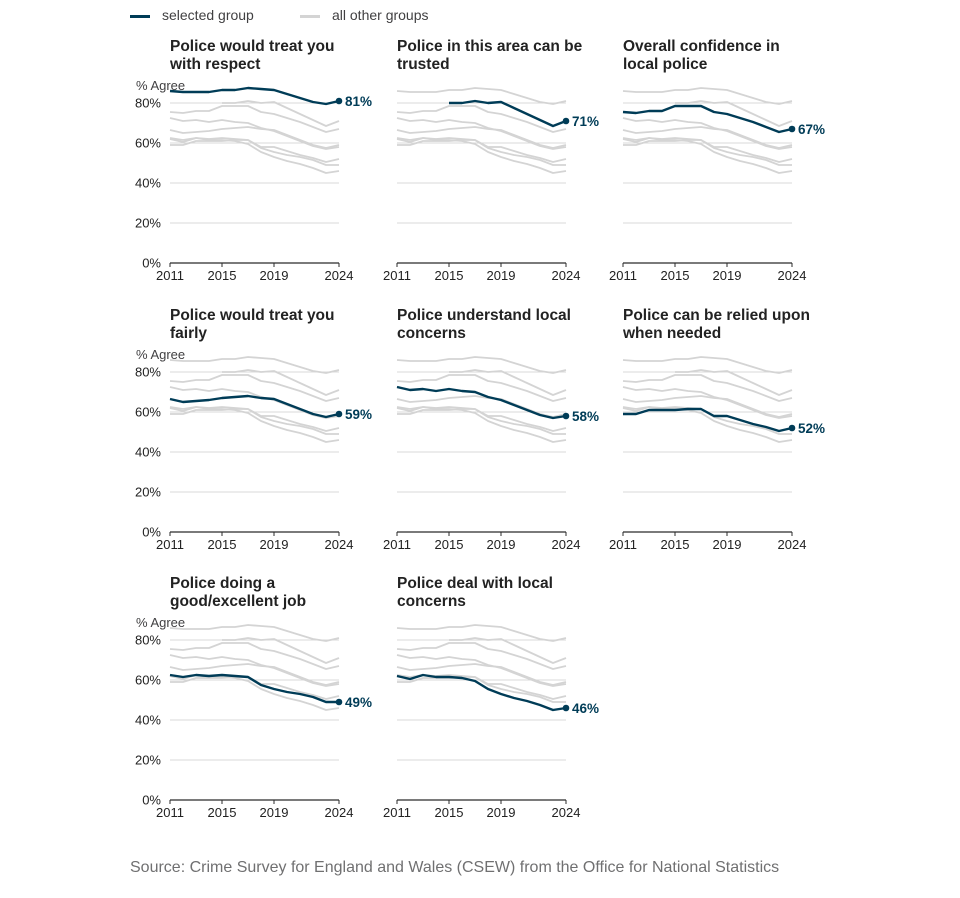  Describe the element at coordinates (431, 601) in the screenshot. I see `panel-title-line: concerns` at that location.